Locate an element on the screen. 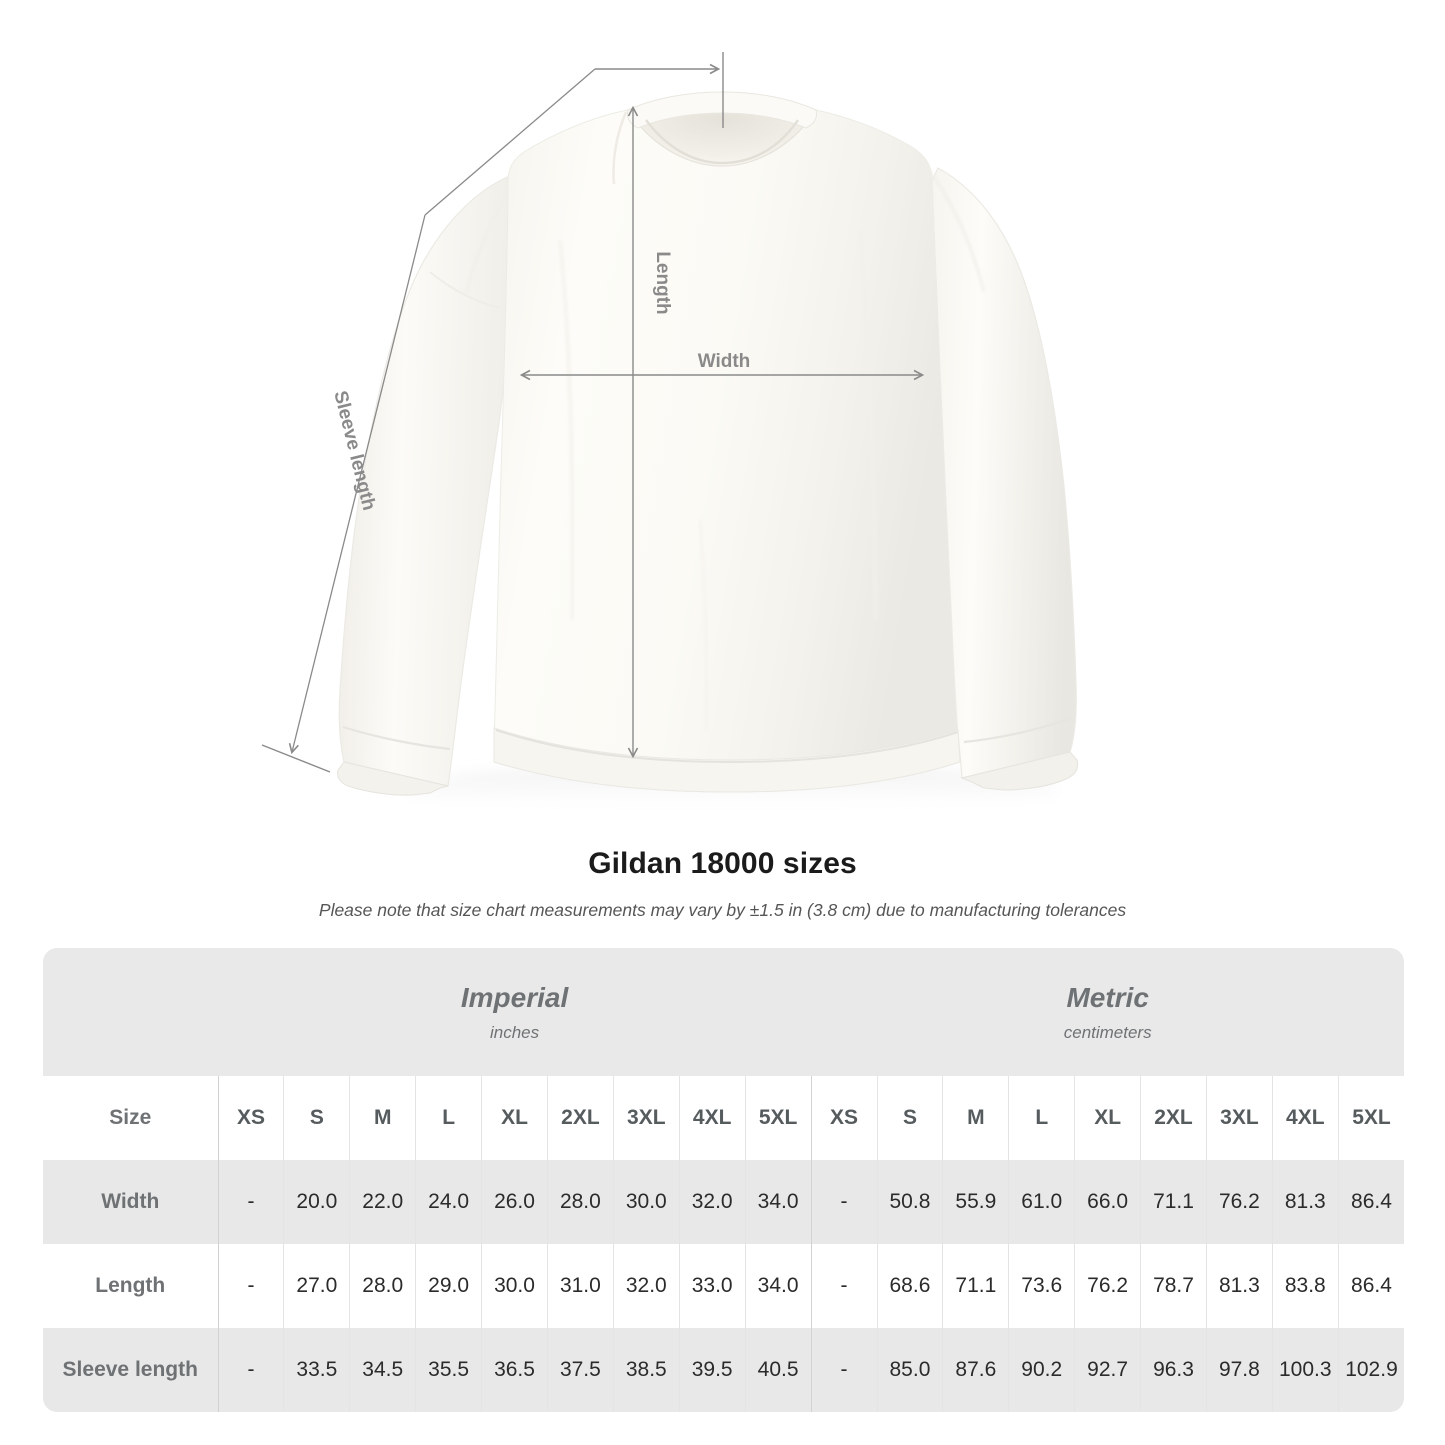 This screenshot has width=1445, height=1445. width-imp-l: 24.0 is located at coordinates (448, 1202).